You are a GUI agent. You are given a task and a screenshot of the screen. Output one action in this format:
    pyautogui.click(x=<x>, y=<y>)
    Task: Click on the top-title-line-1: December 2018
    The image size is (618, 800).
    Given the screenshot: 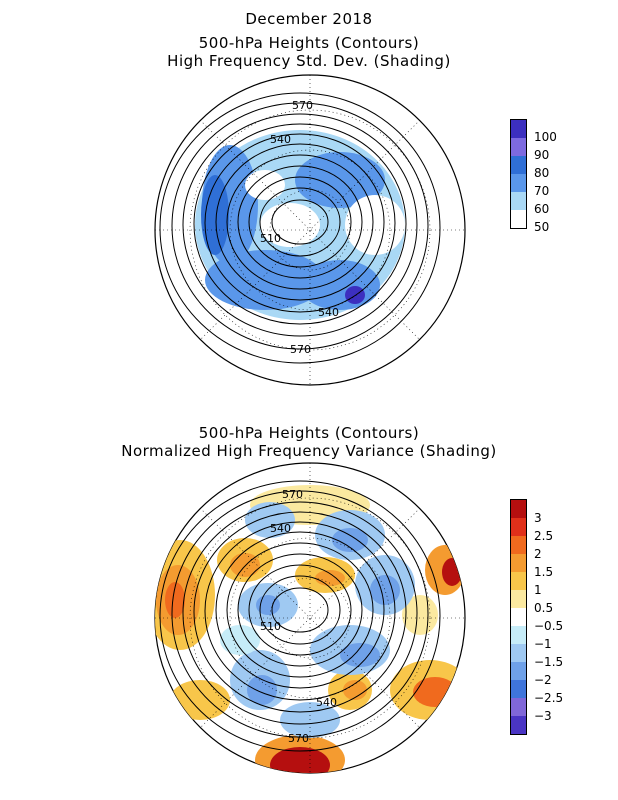 What is the action you would take?
    pyautogui.click(x=309, y=19)
    